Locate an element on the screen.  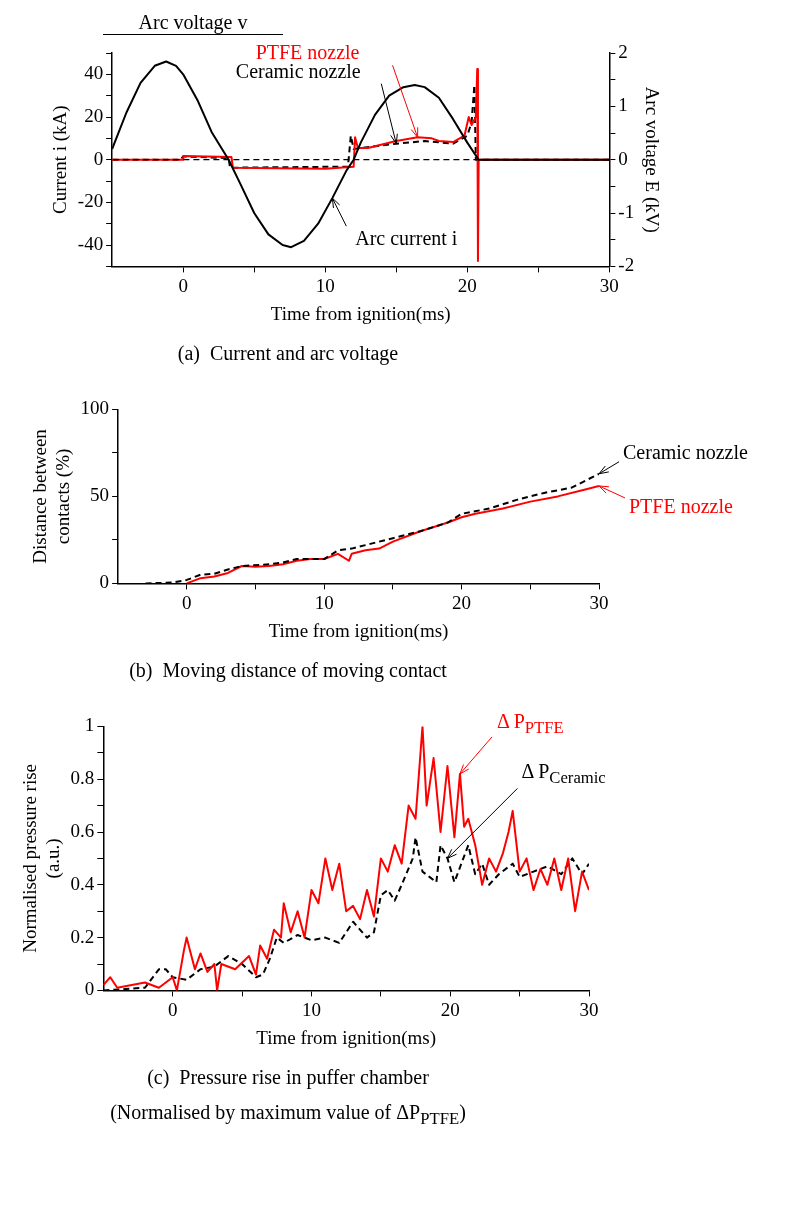
text: Δ P$_{PTFE}$ is located at coordinates (530, 723).